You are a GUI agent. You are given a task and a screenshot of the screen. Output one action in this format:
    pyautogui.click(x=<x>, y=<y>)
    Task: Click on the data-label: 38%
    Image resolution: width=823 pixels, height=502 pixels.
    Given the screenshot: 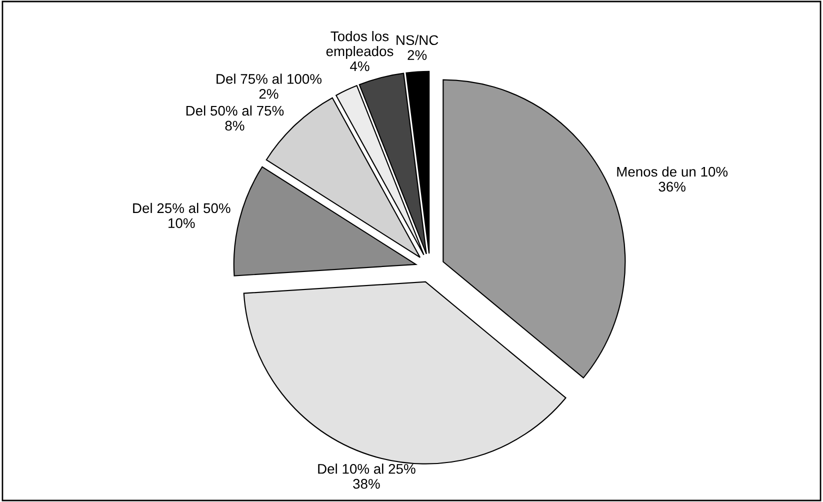 What is the action you would take?
    pyautogui.click(x=366, y=483)
    